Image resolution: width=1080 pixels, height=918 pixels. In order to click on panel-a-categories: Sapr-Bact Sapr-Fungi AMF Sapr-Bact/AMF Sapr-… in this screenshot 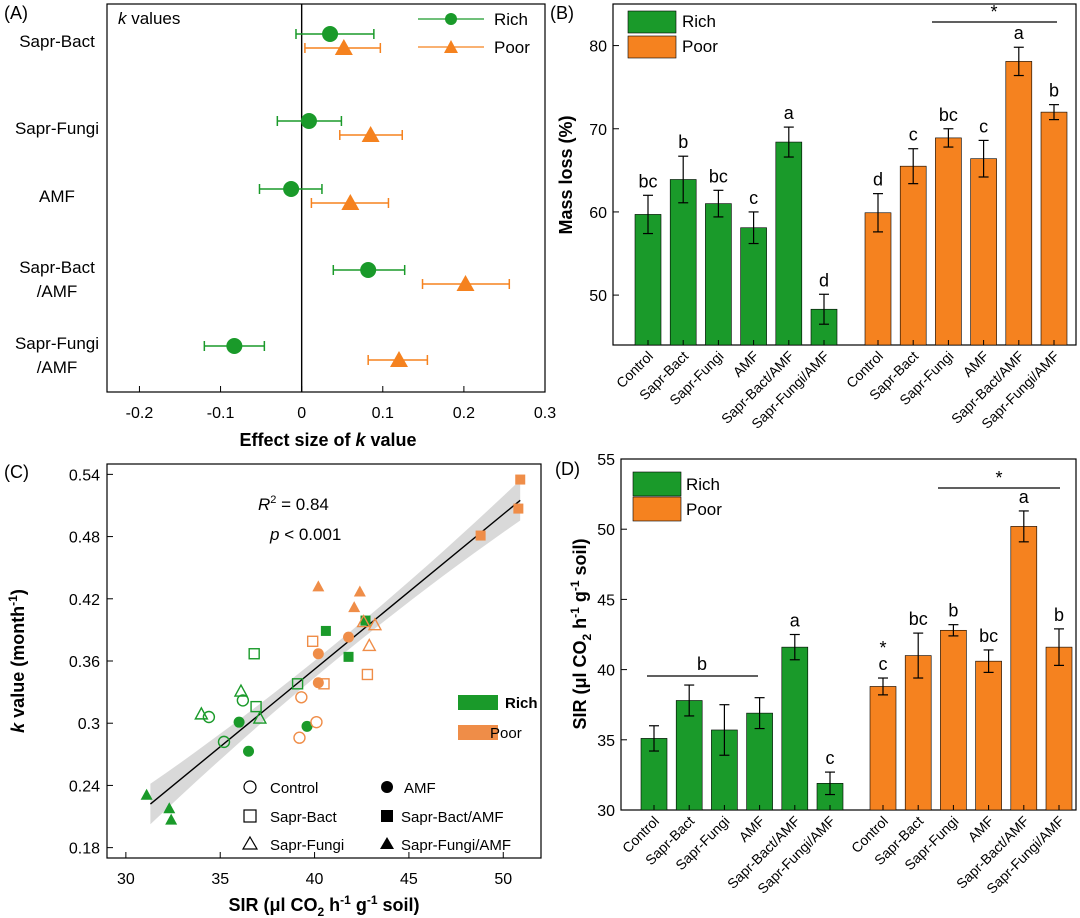, I will do `click(57, 204)`.